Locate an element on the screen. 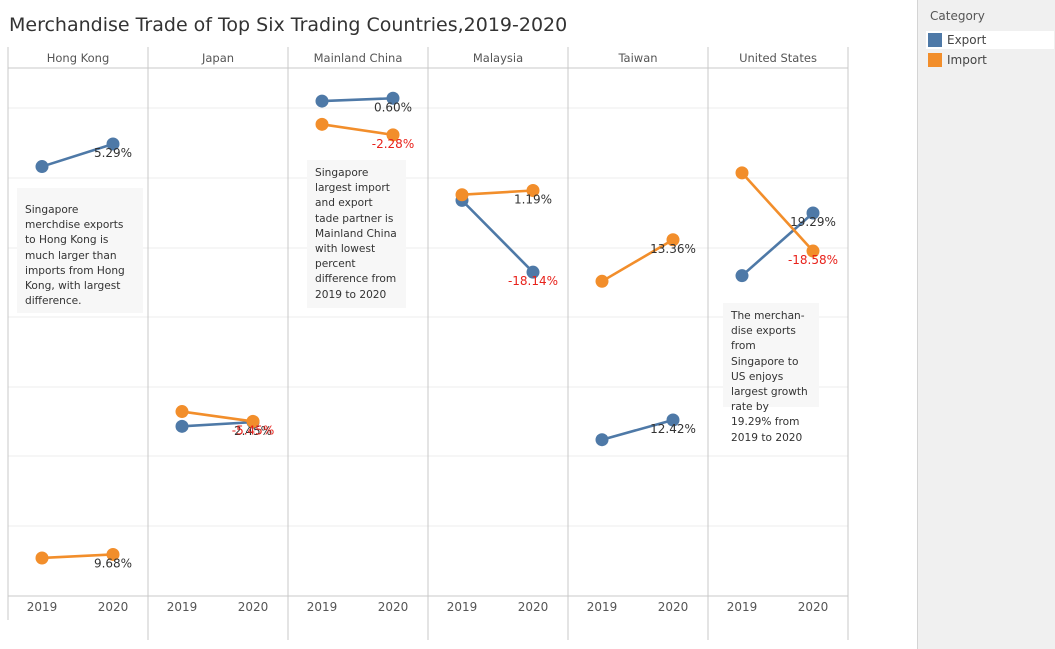 The width and height of the screenshot is (1055, 649). point-japan-import-2019 is located at coordinates (182, 412).